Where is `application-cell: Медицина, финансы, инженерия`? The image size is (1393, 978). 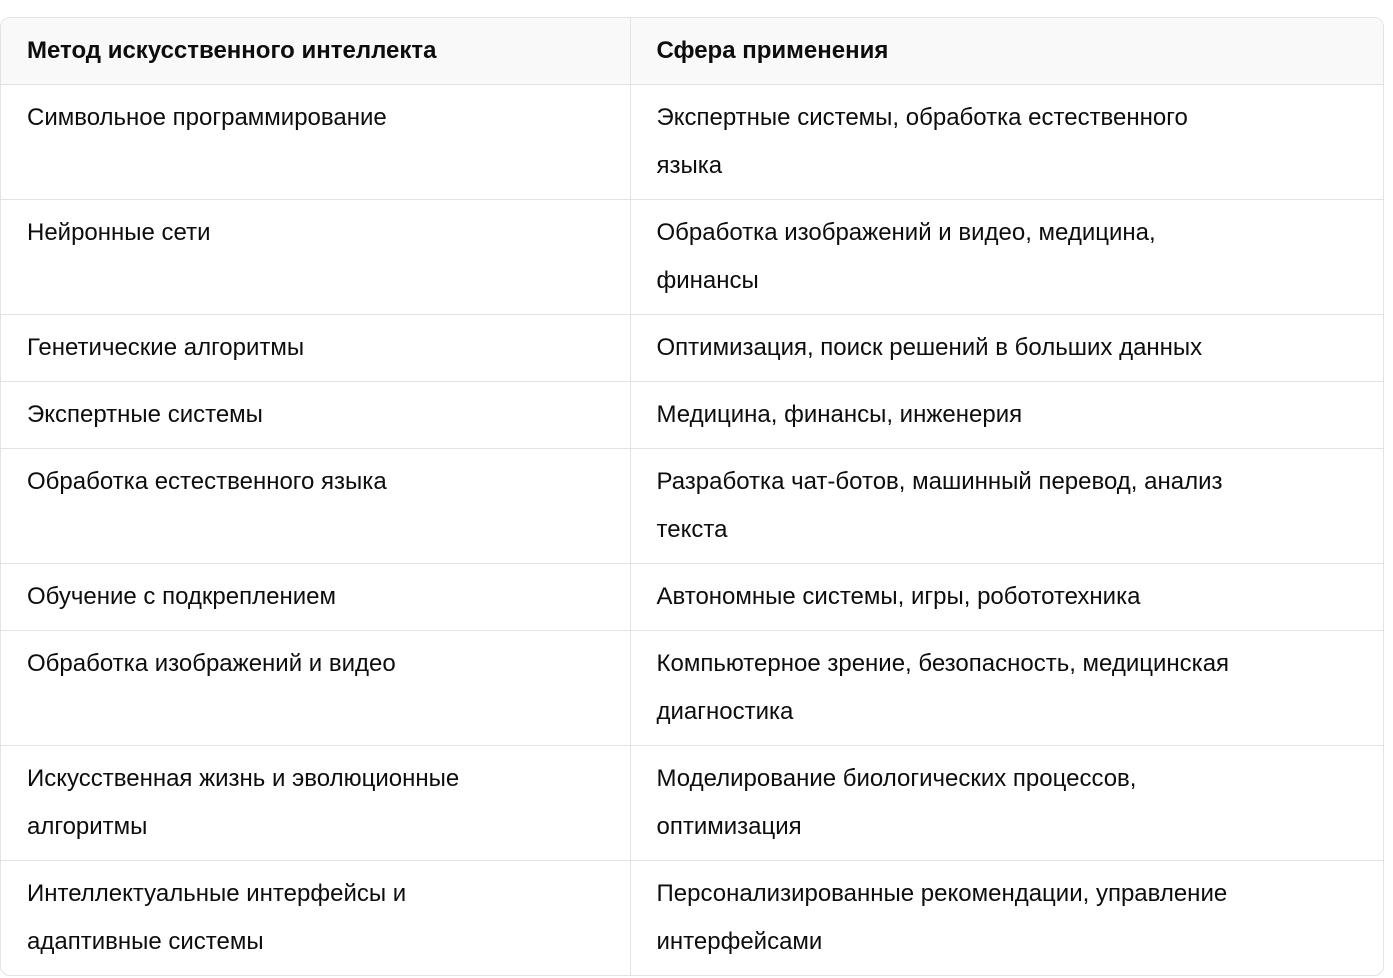 application-cell: Медицина, финансы, инженерия is located at coordinates (1006, 415).